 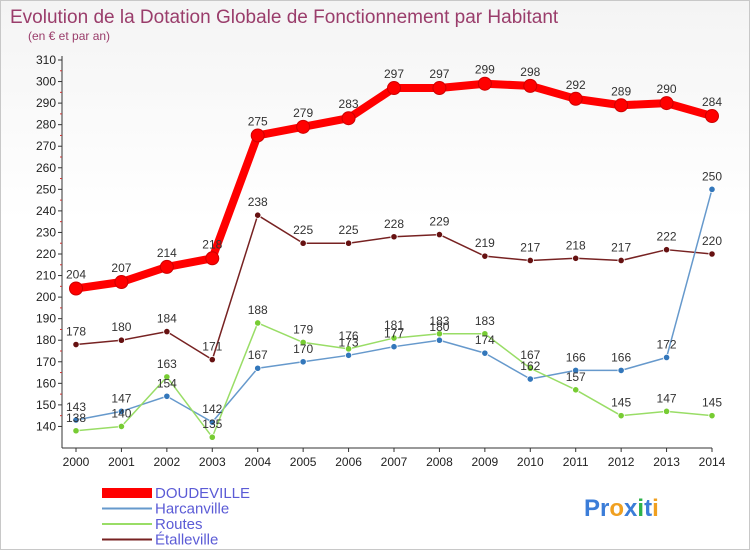 I want to click on data-label-routes: 140, so click(x=121, y=413).